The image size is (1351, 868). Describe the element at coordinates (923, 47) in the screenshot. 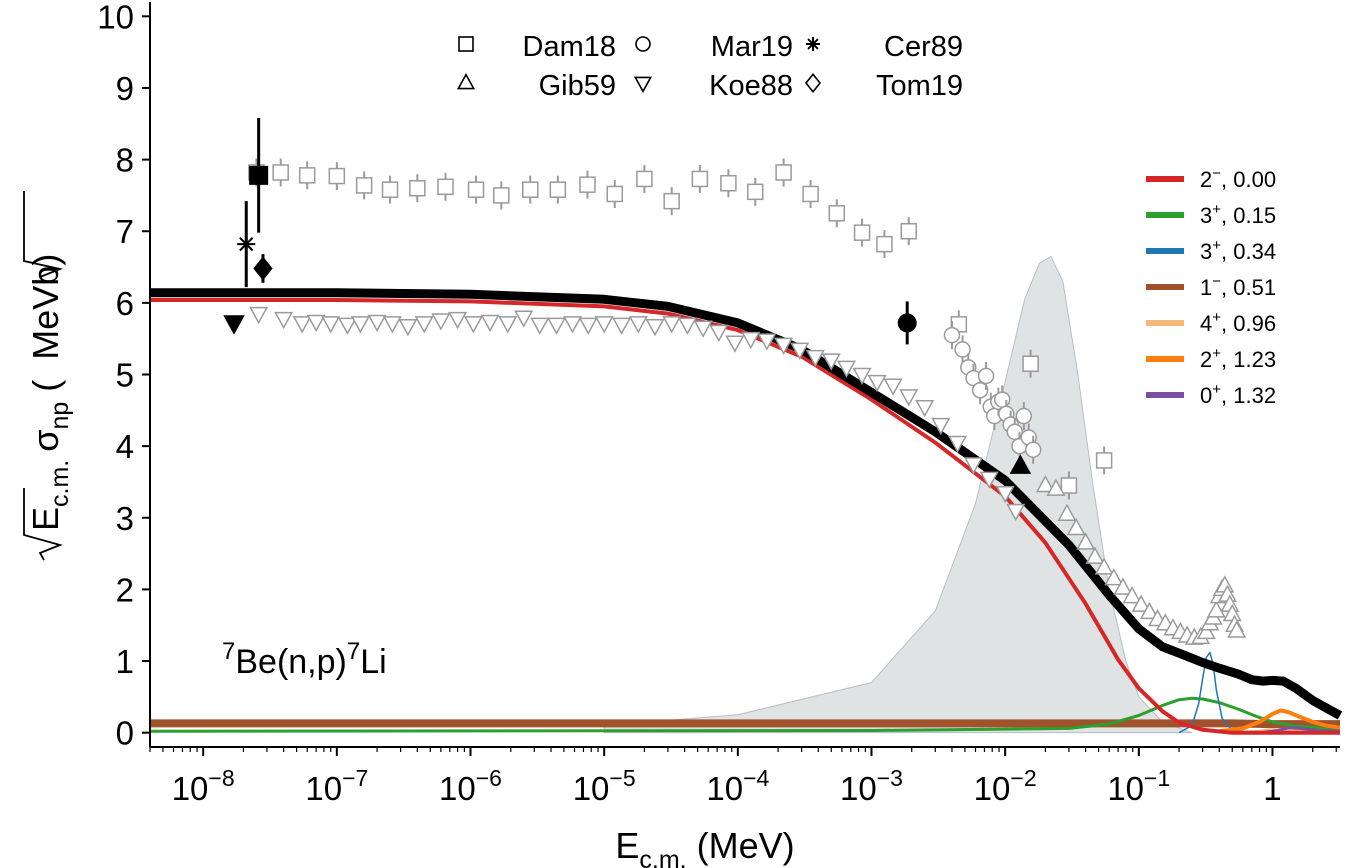

I see `legend-label: Cer89` at that location.